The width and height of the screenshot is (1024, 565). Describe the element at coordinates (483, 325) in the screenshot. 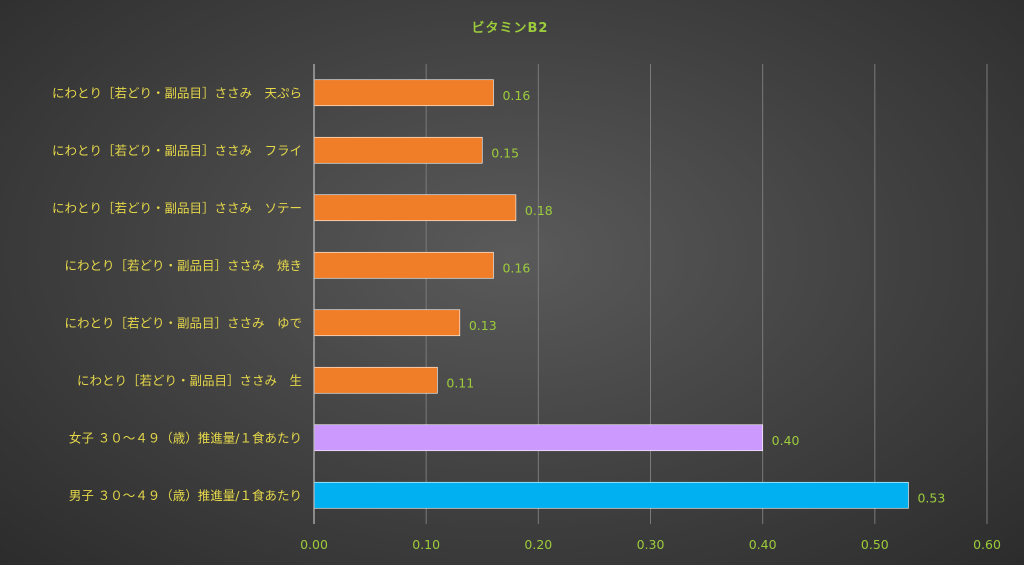

I see `data-label: 0.13` at that location.